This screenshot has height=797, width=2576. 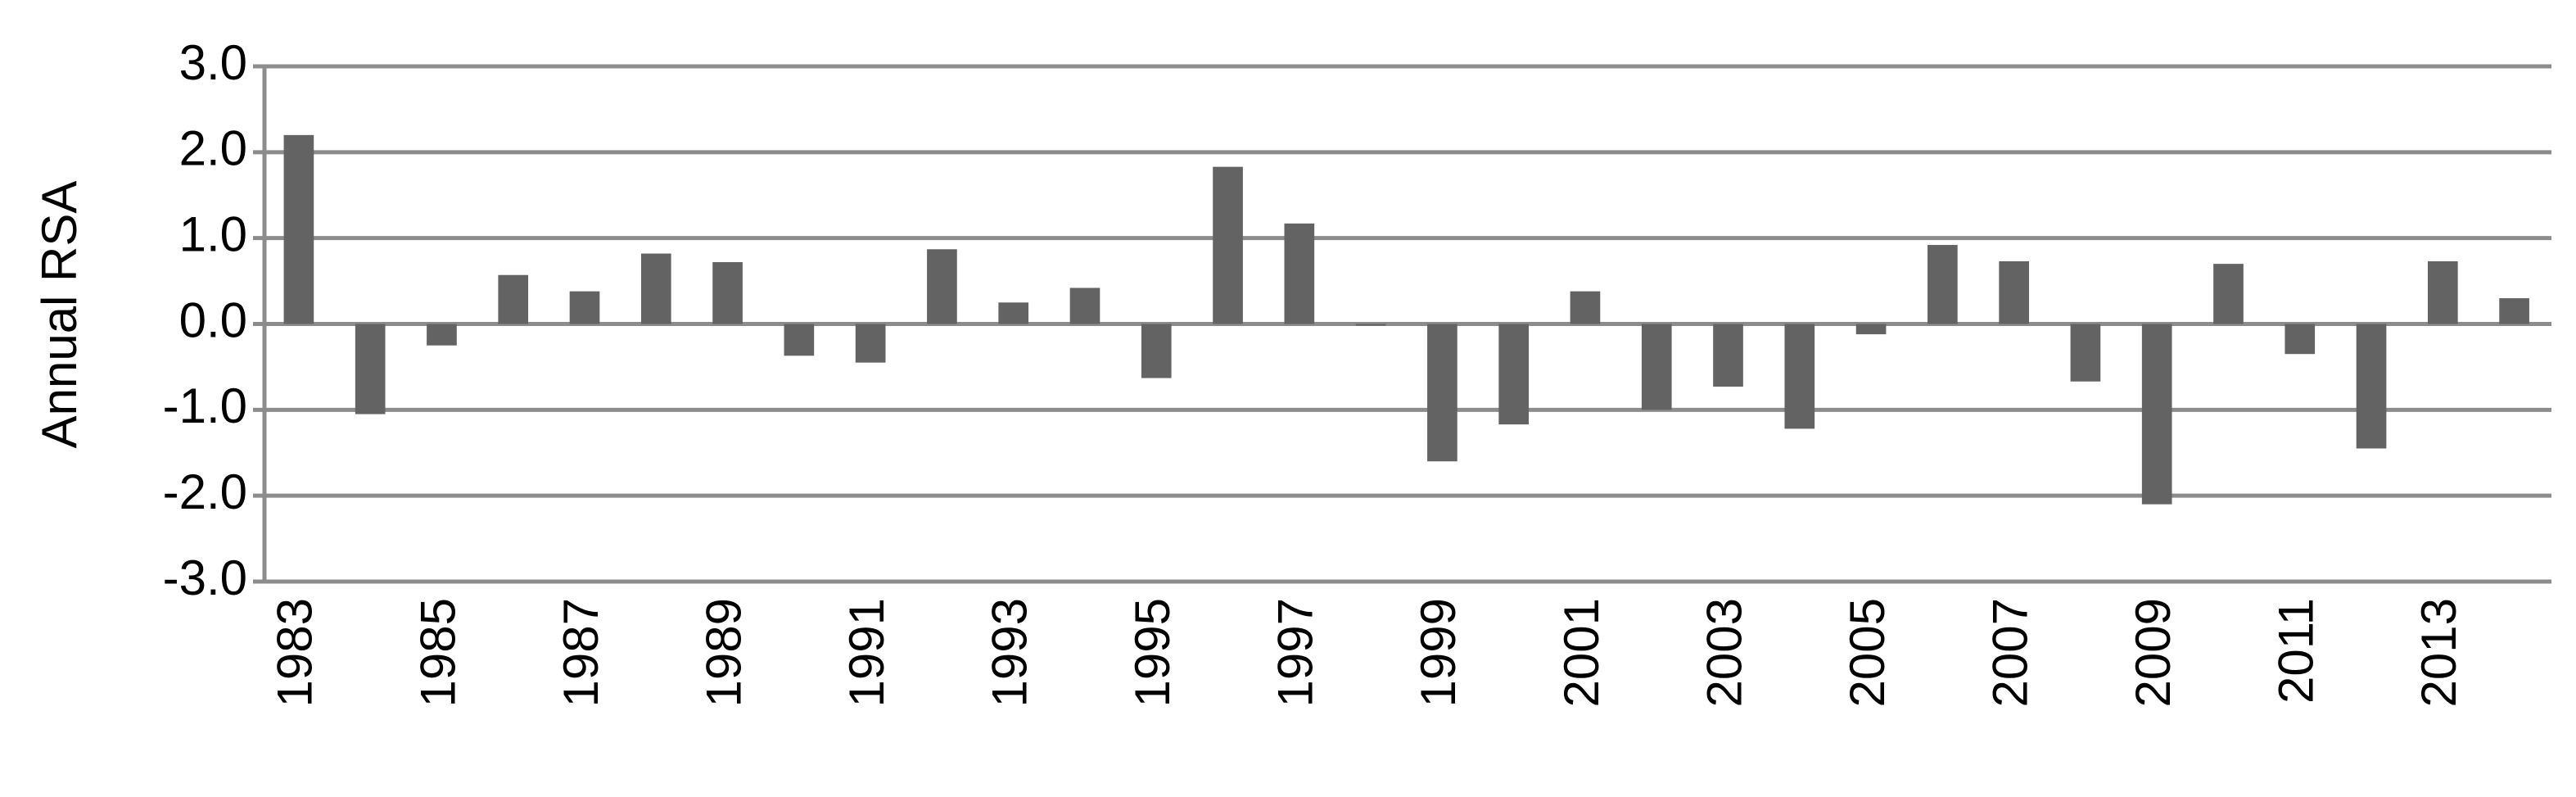 What do you see at coordinates (59, 315) in the screenshot?
I see `y-axis-title: Annual RSA` at bounding box center [59, 315].